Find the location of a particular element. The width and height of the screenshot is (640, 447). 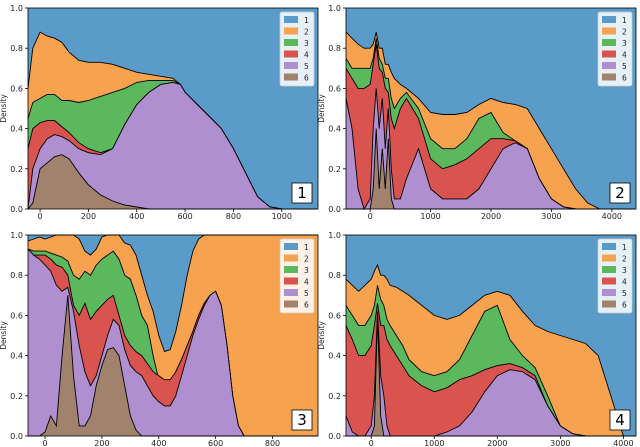

panel-number-label: 4 is located at coordinates (620, 420).